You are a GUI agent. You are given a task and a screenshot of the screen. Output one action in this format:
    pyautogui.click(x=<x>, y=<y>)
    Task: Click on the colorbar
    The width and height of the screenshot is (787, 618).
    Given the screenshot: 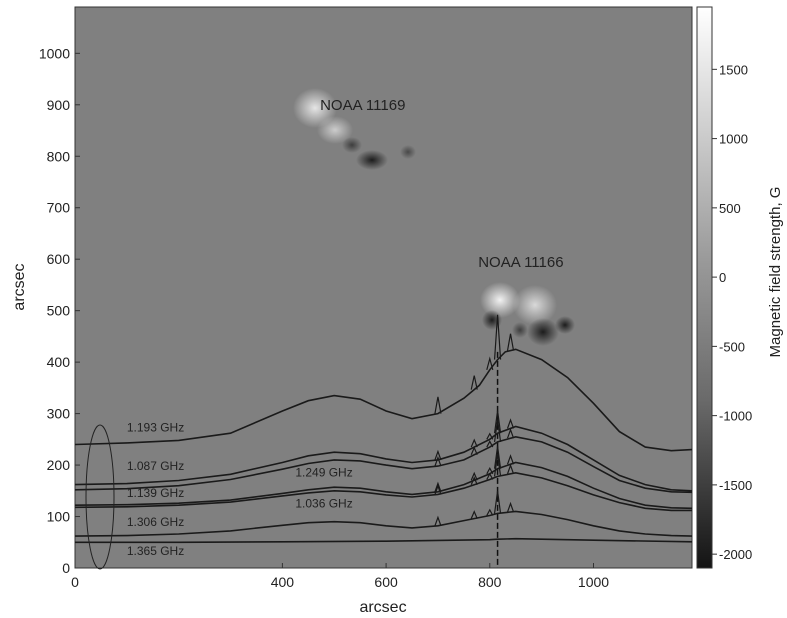 What is the action you would take?
    pyautogui.click(x=704, y=287)
    